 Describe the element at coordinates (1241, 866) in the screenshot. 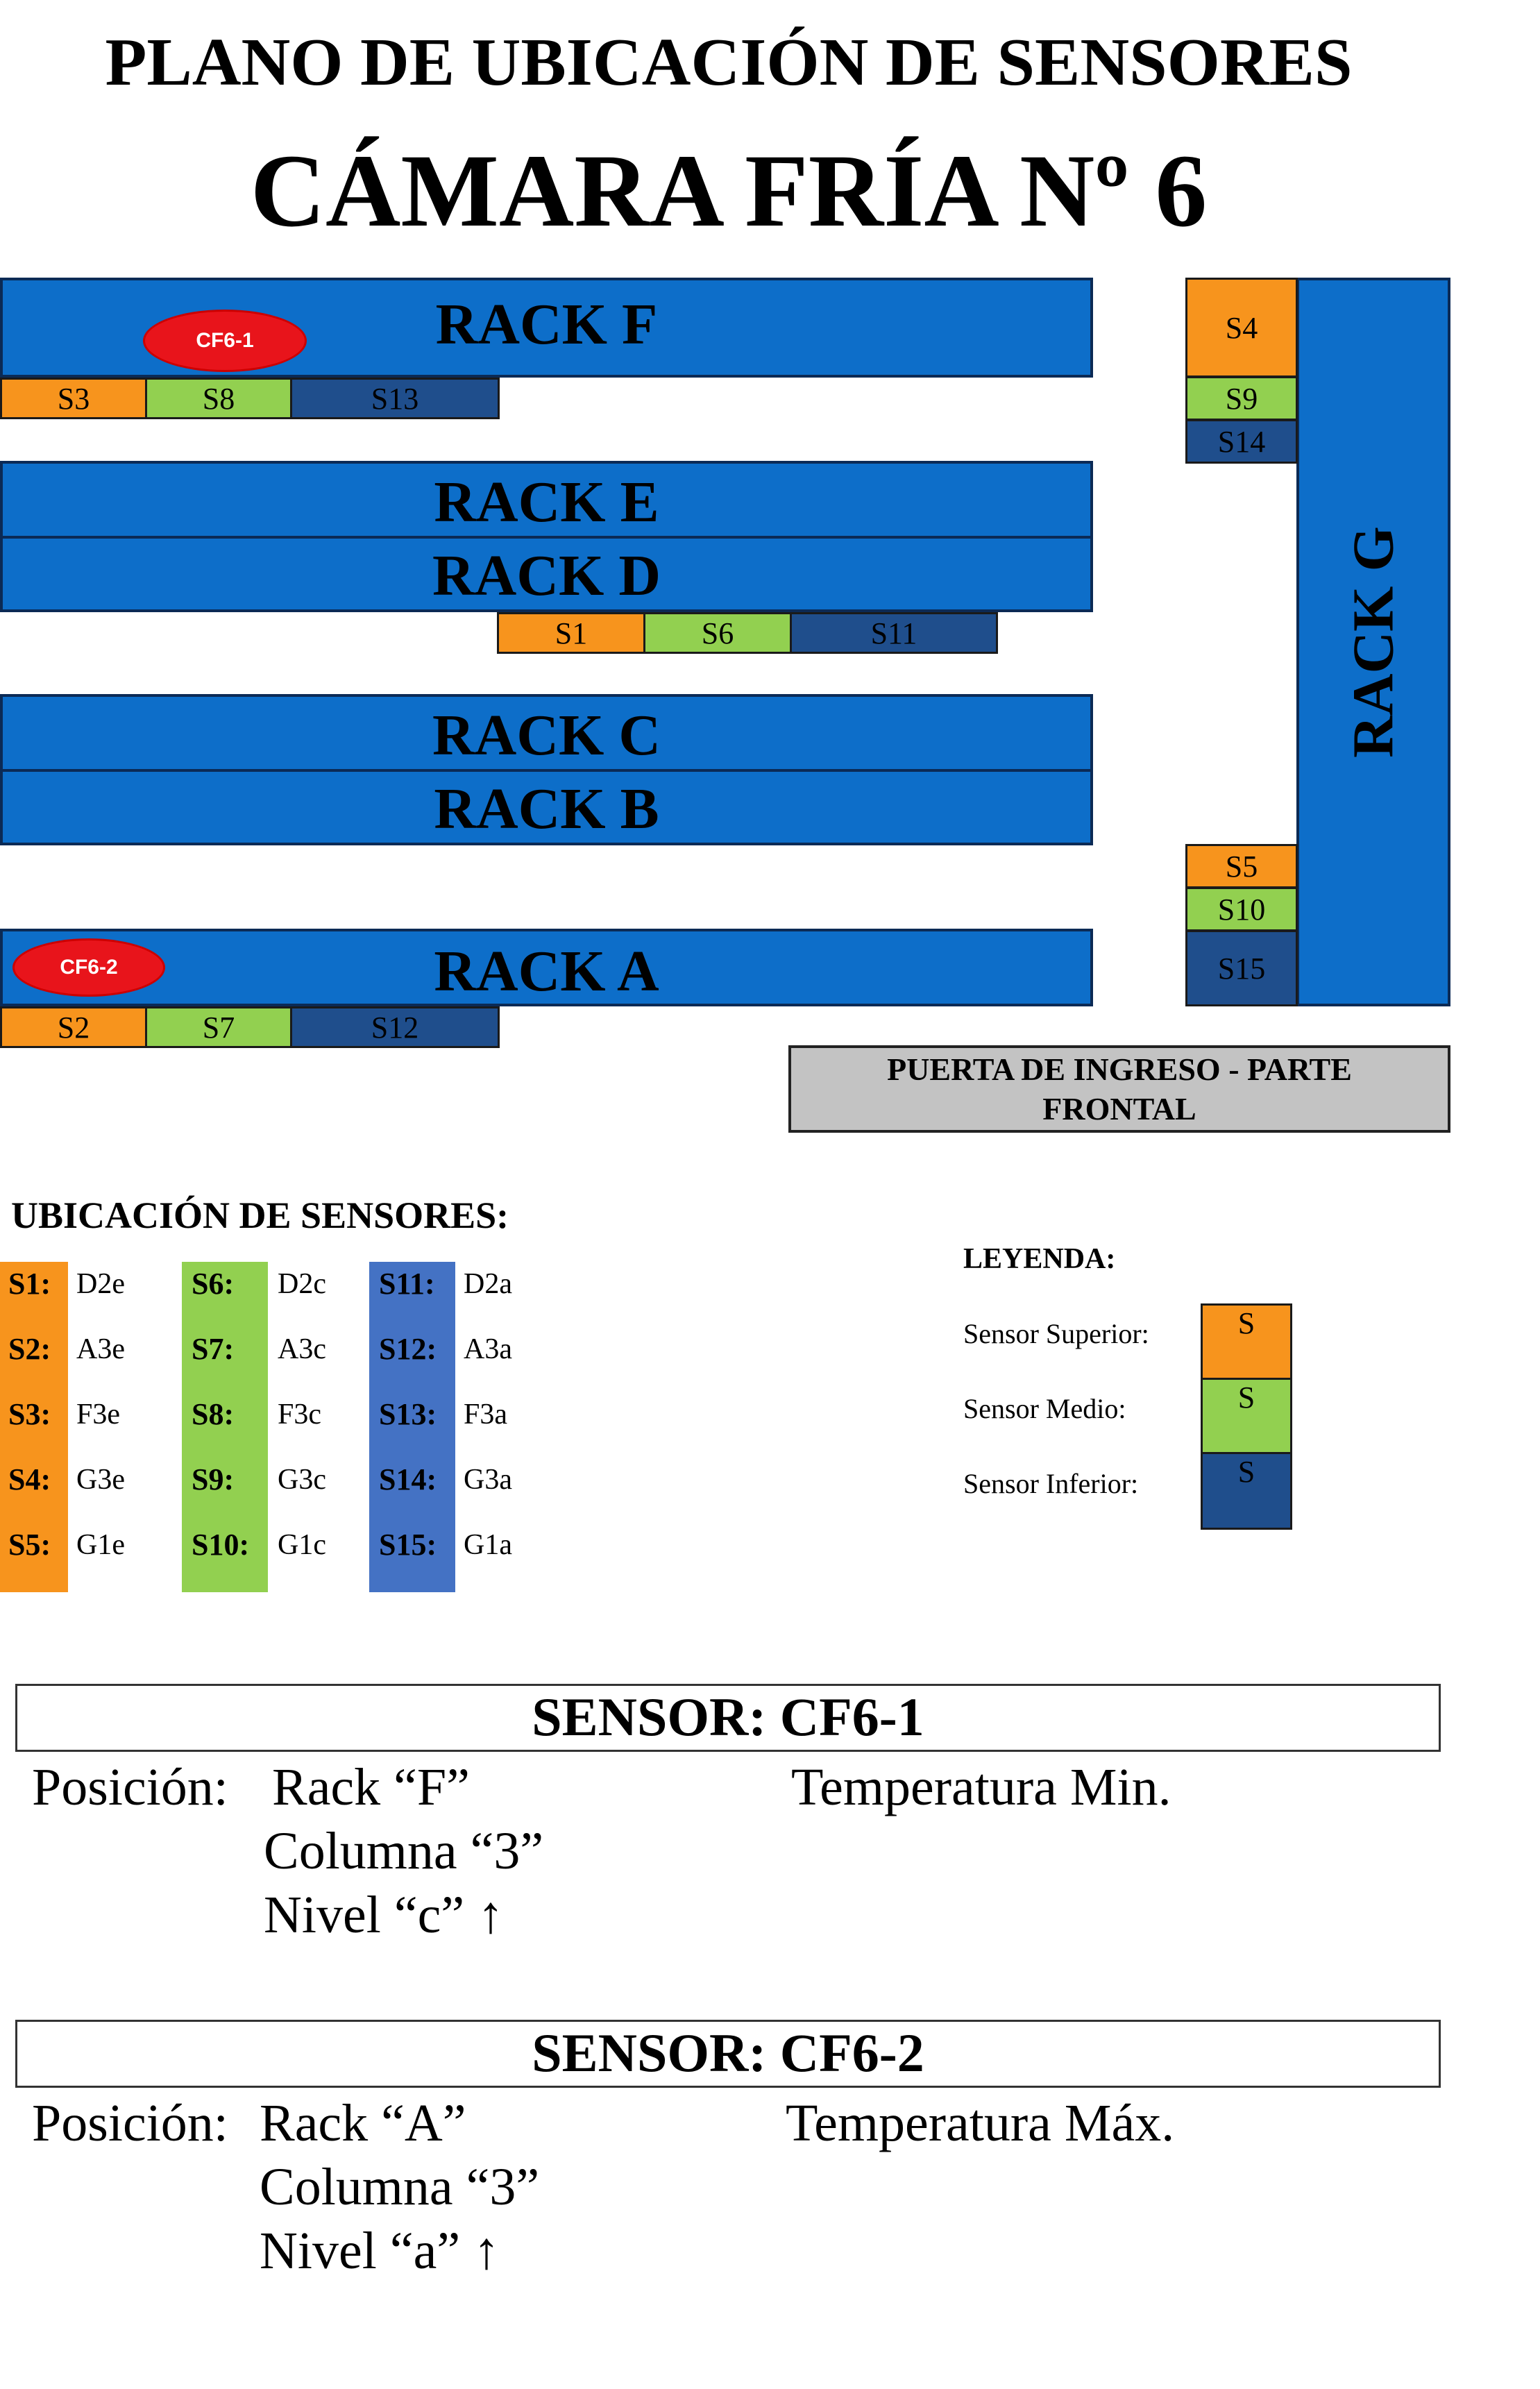

I see `cell-s5: S5` at that location.